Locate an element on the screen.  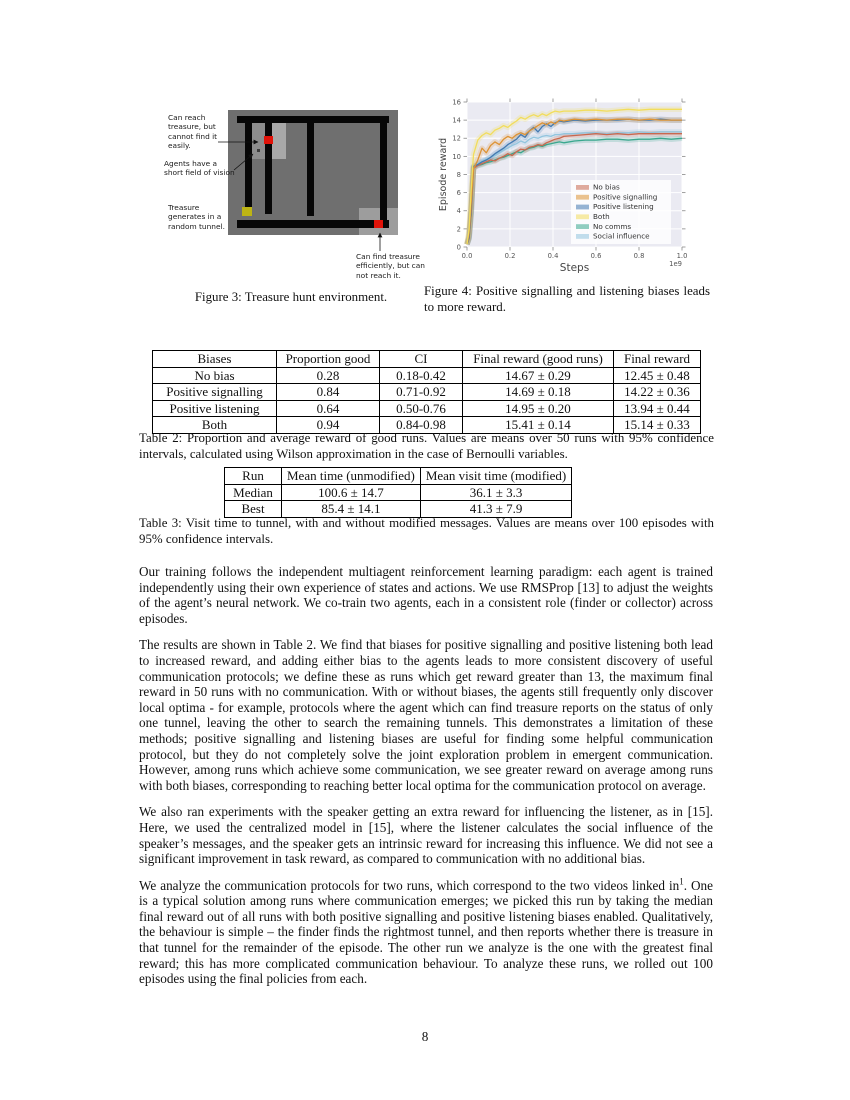
legend-label-social-influence: Social influence is located at coordinates (621, 236).